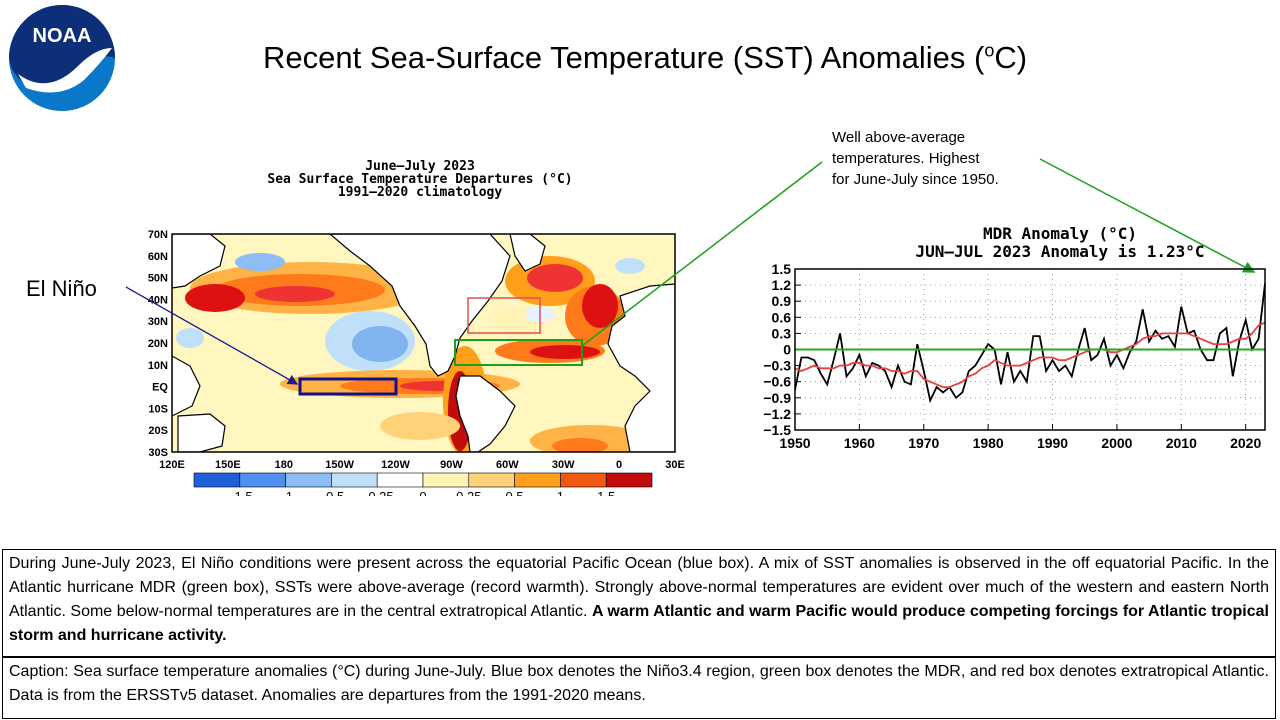  Describe the element at coordinates (782, 269) in the screenshot. I see `y-tick-label: 1.5` at that location.